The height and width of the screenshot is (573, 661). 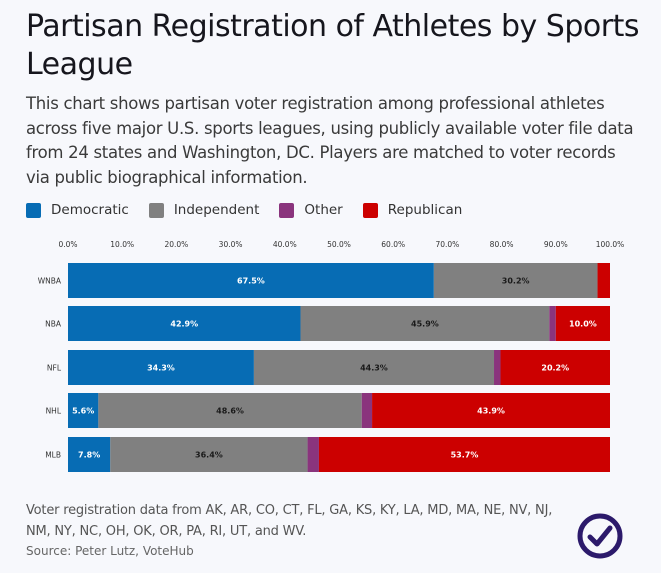 I want to click on category-label: MLB, so click(x=53, y=455).